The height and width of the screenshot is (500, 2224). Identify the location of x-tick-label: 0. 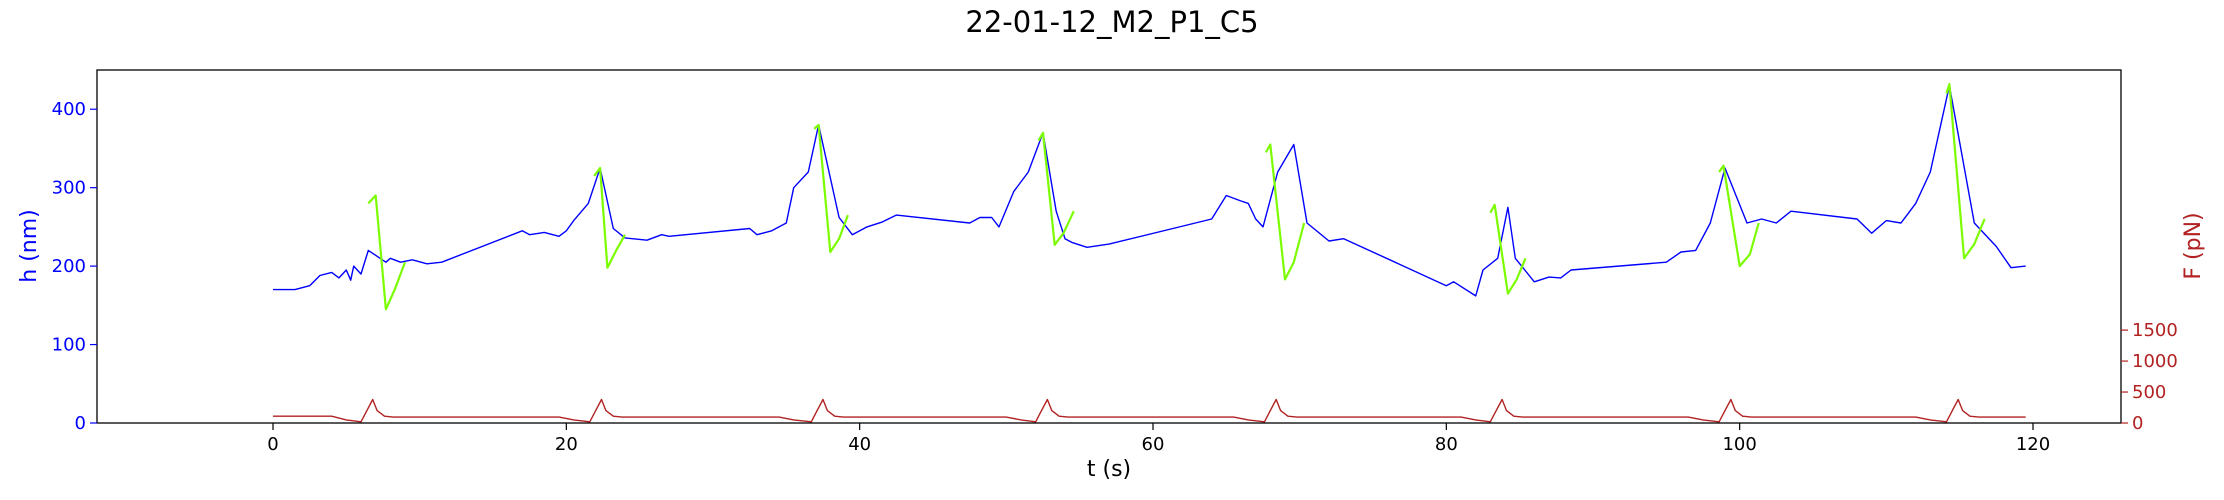
(272, 444).